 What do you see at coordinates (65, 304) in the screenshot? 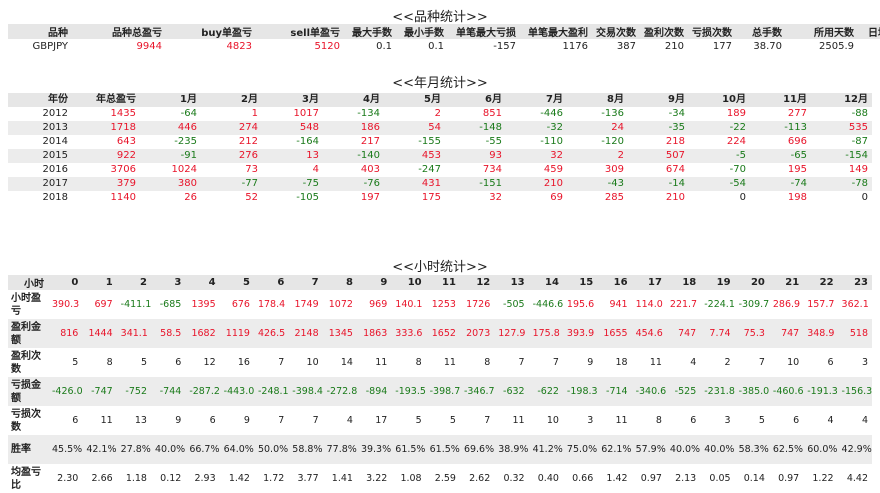
I see `table-cell: 390.3` at bounding box center [65, 304].